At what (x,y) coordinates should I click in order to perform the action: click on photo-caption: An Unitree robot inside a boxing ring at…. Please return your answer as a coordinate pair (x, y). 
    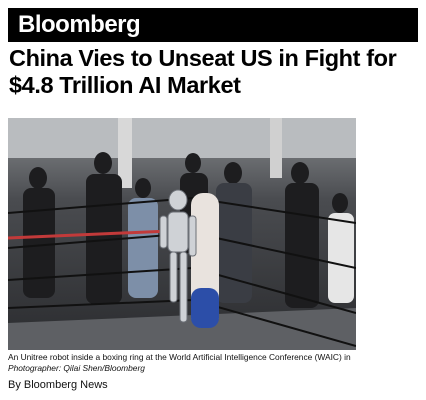
    Looking at the image, I should click on (179, 357).